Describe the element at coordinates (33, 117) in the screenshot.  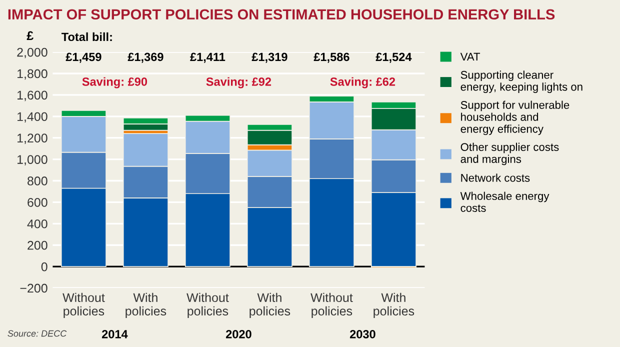
I see `y-tick-label: 1,400` at that location.